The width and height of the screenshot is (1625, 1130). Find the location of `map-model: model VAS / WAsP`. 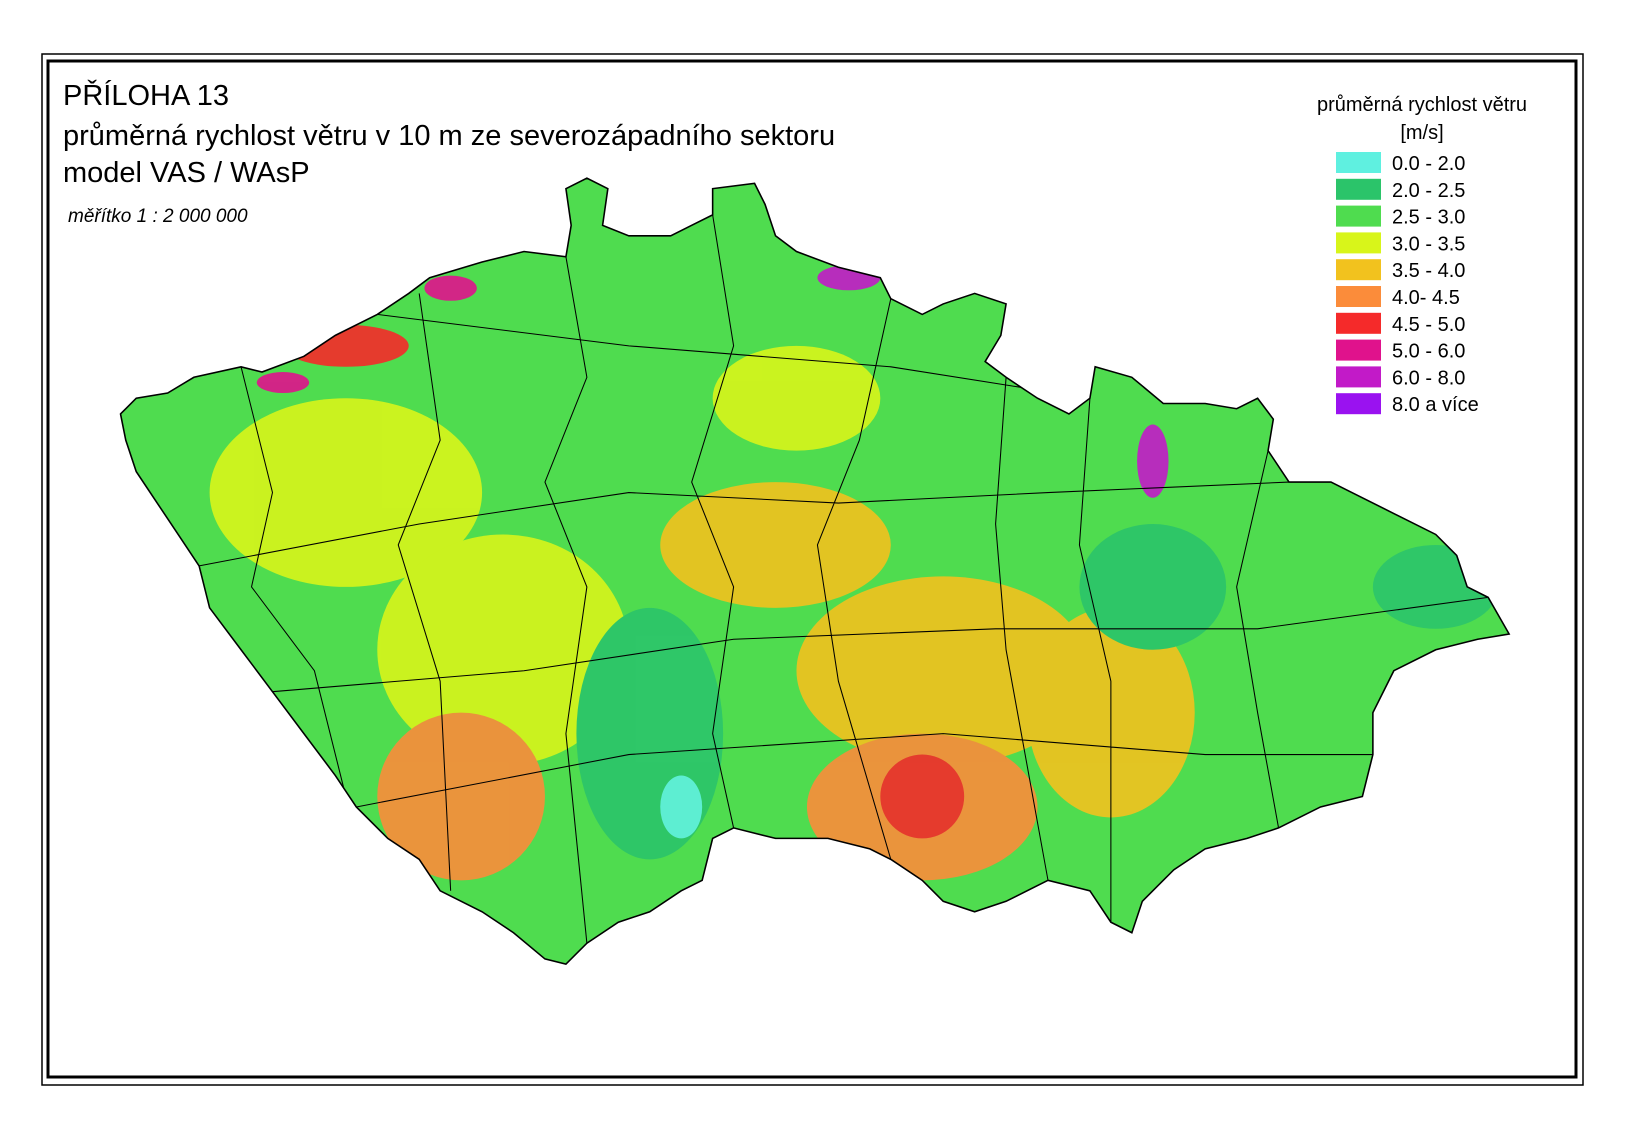

map-model: model VAS / WAsP is located at coordinates (186, 173).